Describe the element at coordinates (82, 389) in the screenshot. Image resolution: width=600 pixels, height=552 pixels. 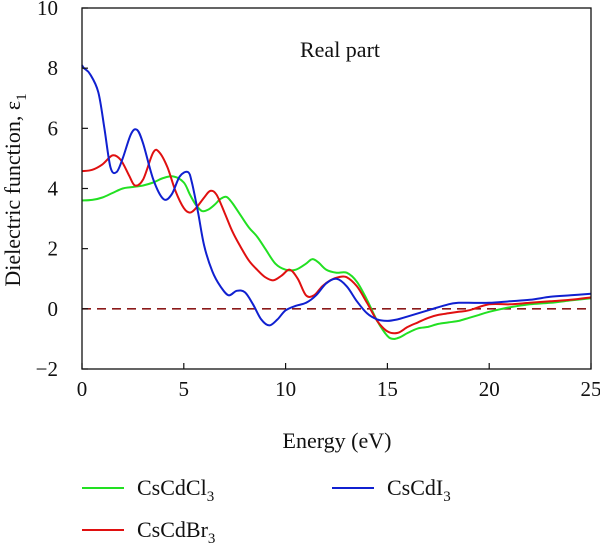
I see `x-tick-label: 0` at that location.